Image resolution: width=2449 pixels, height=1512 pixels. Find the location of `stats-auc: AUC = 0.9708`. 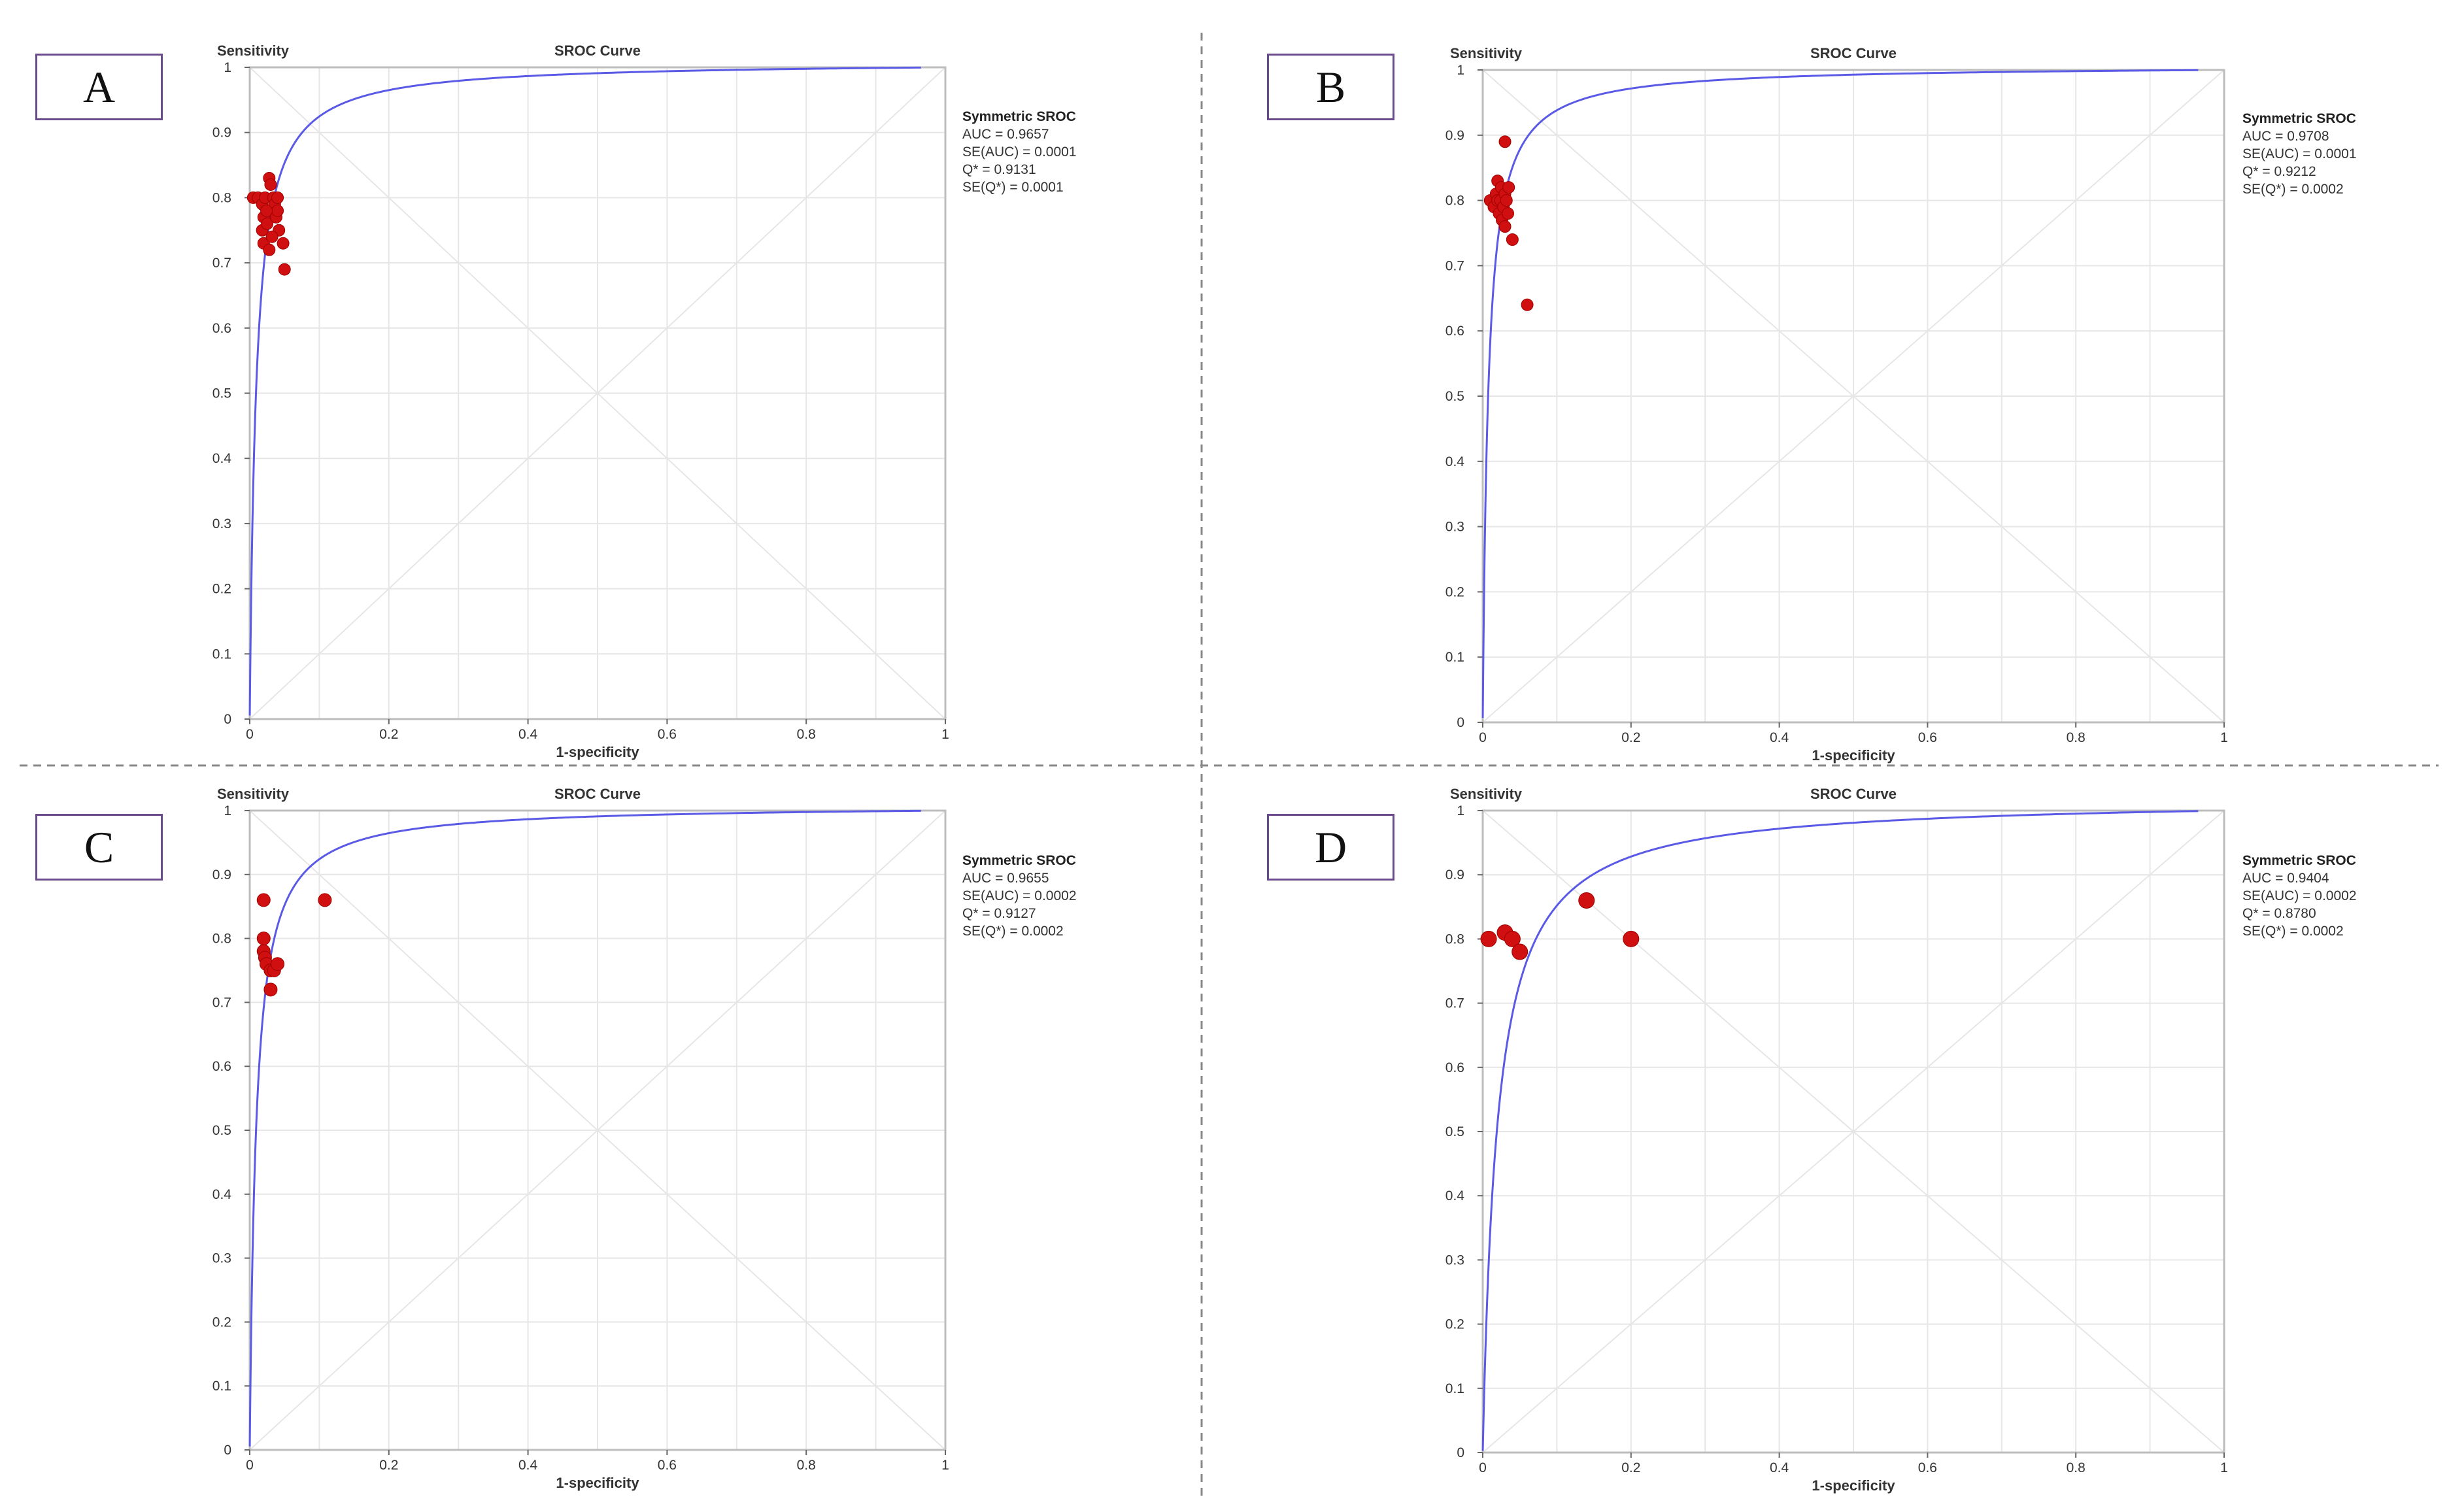

stats-auc: AUC = 0.9708 is located at coordinates (2286, 136).